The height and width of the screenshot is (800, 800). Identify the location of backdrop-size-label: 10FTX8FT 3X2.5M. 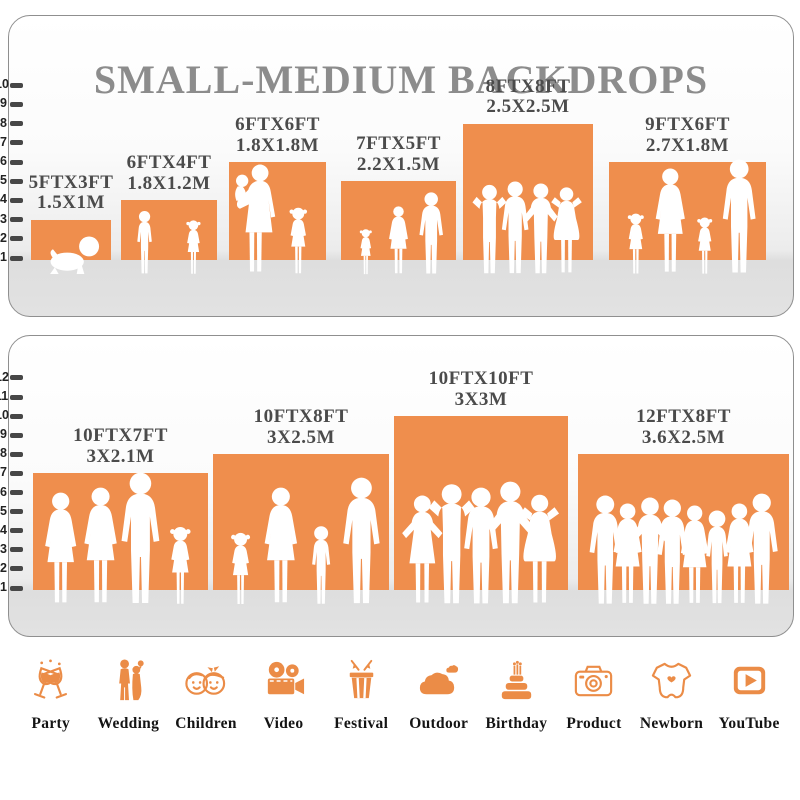
(301, 427).